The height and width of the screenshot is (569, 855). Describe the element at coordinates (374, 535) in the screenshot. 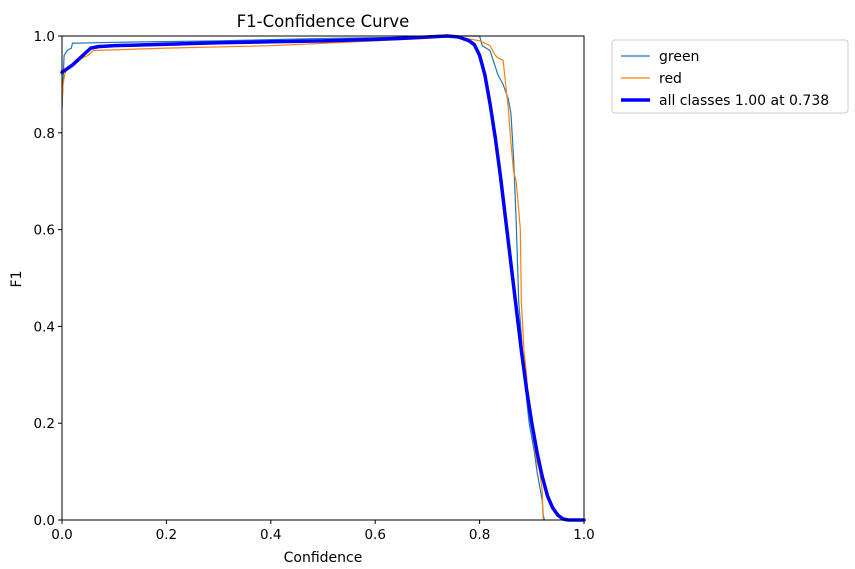

I see `x-tick-label: 0.6` at that location.